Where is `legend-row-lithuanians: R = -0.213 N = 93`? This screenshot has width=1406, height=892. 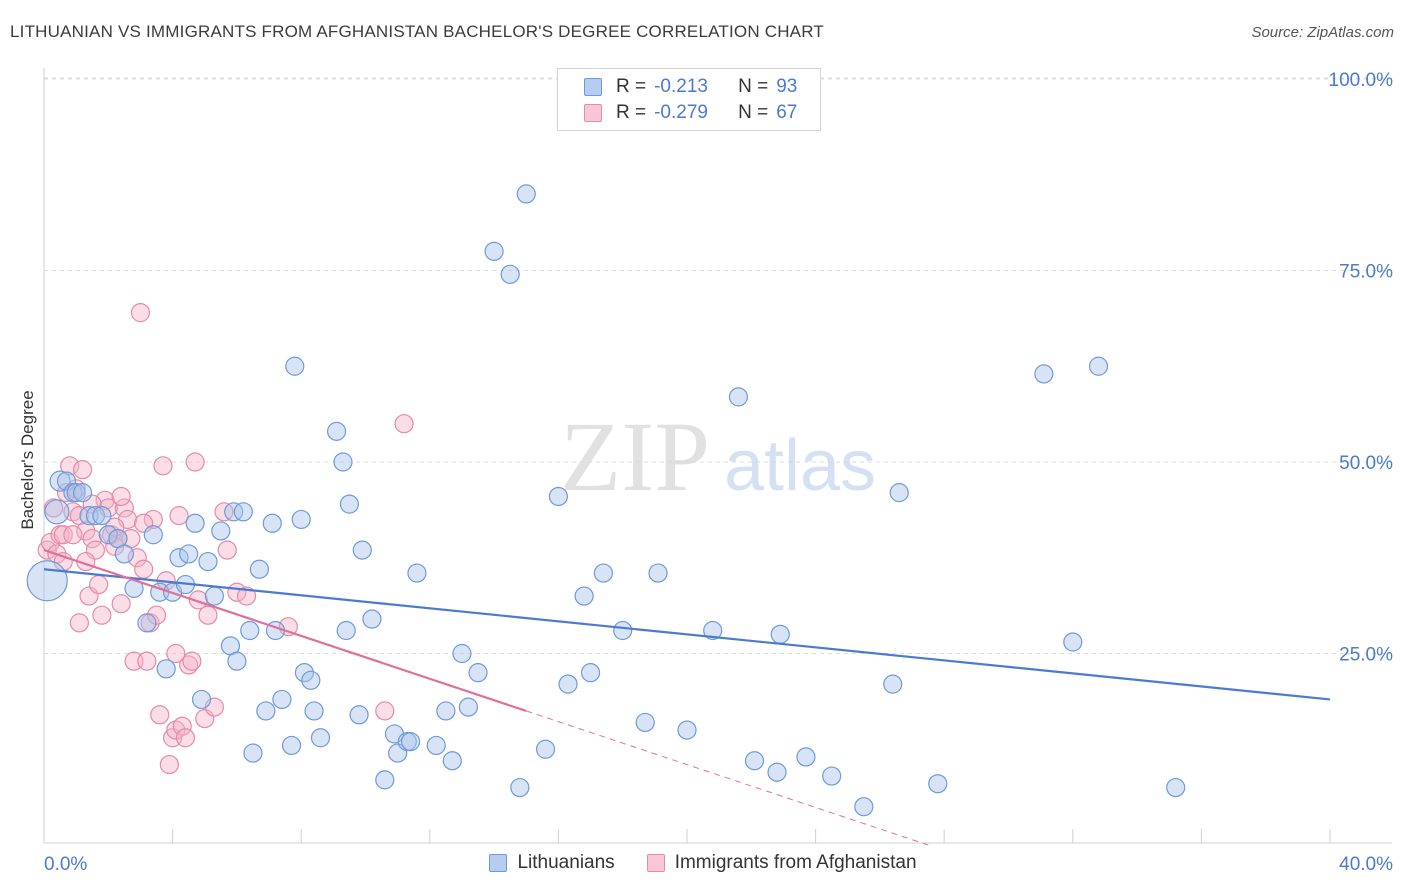 legend-row-lithuanians: R = -0.213 N = 93 is located at coordinates (690, 87).